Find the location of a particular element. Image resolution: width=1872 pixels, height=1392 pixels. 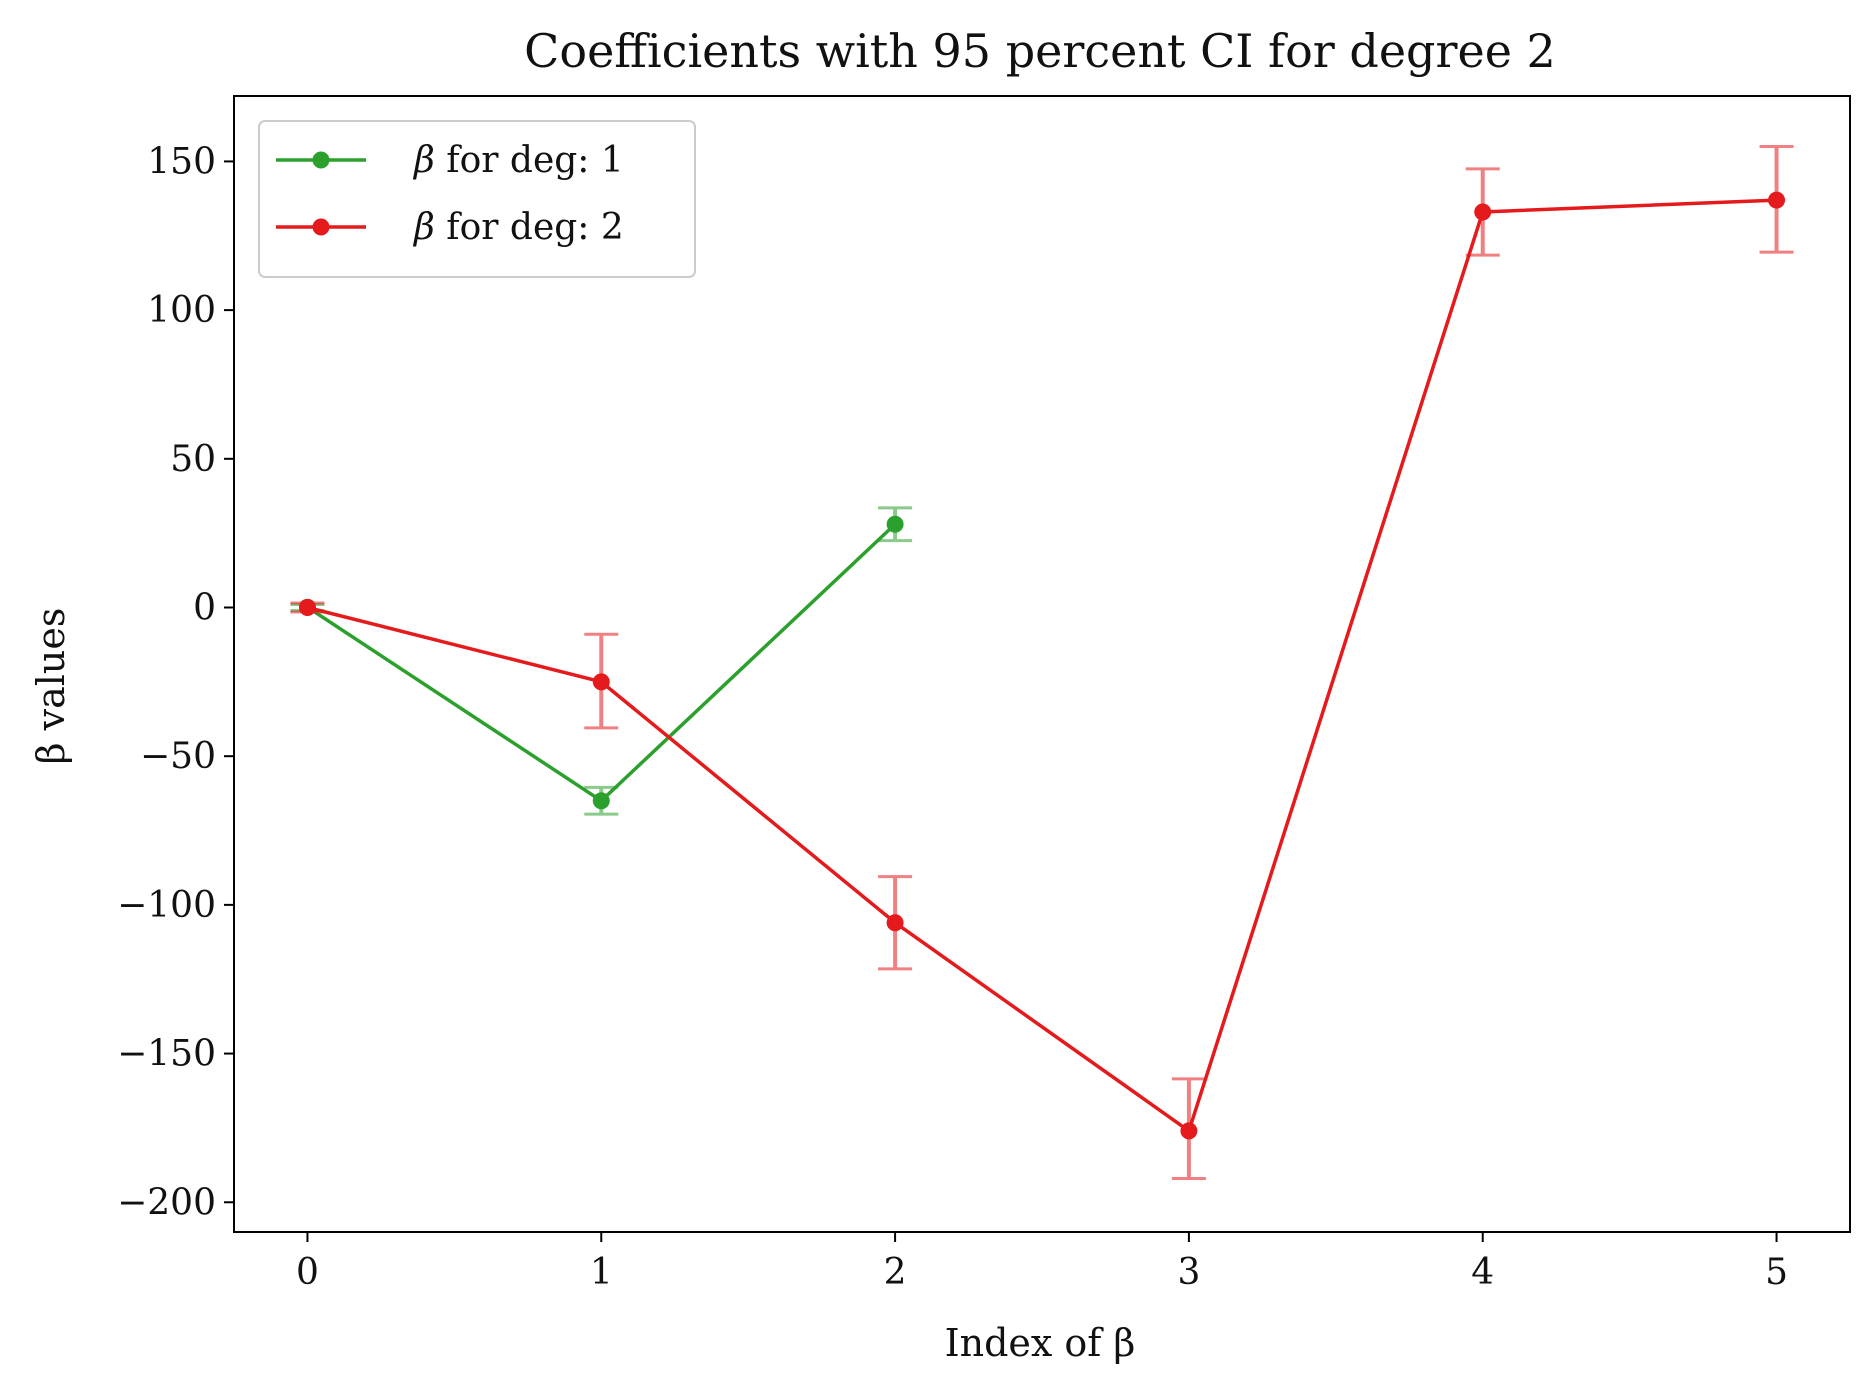

legend-item-1: β for deg: 1 is located at coordinates (450, 160).